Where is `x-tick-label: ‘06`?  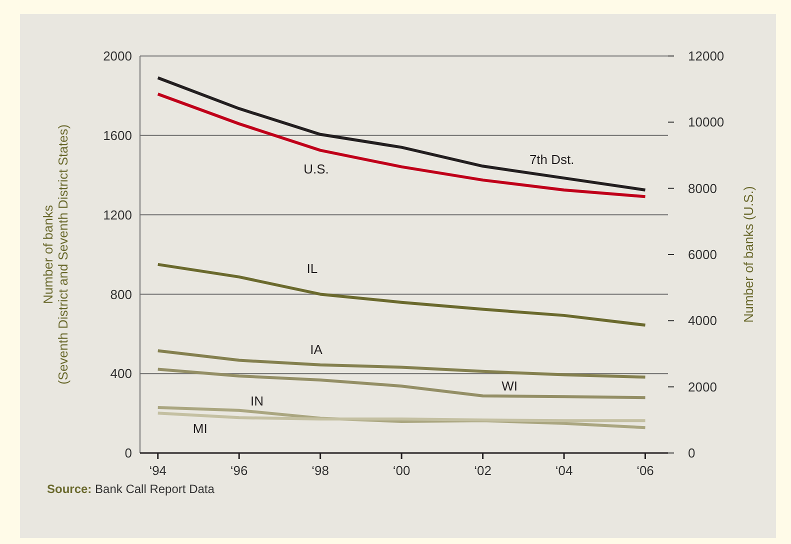
x-tick-label: ‘06 is located at coordinates (645, 470).